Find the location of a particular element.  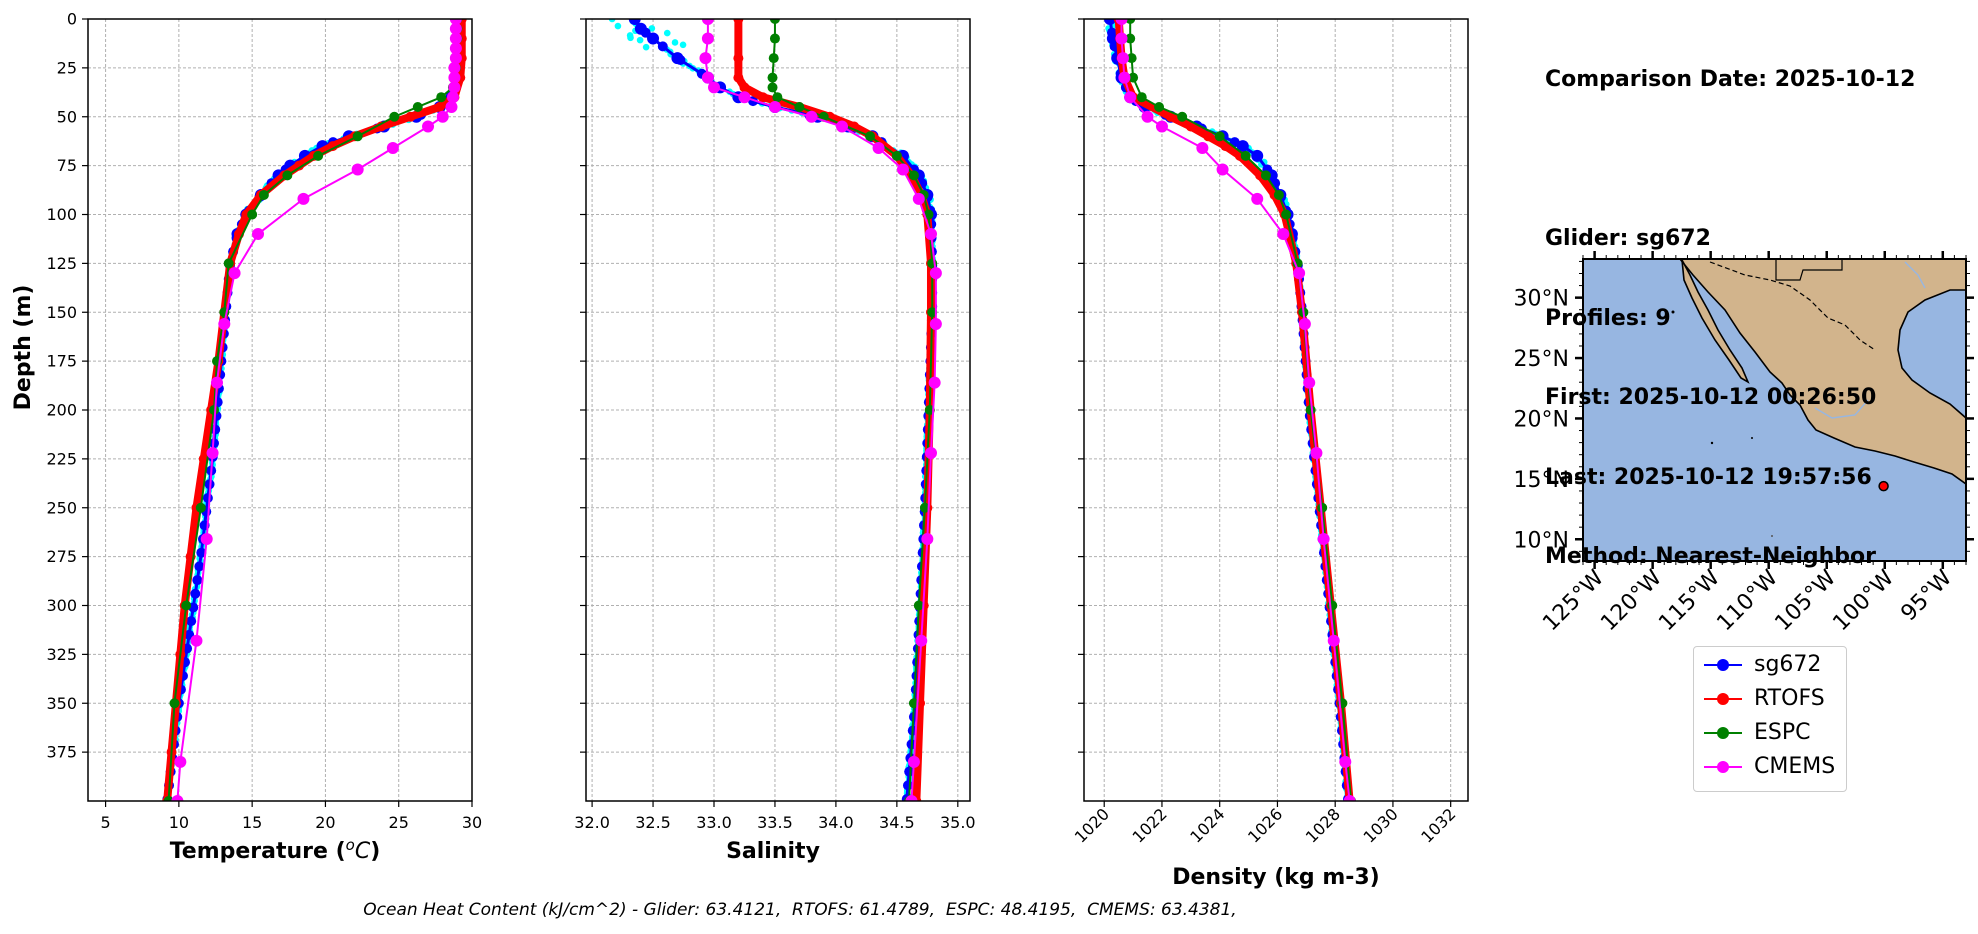

x-axis-label: Salinity is located at coordinates (773, 851).